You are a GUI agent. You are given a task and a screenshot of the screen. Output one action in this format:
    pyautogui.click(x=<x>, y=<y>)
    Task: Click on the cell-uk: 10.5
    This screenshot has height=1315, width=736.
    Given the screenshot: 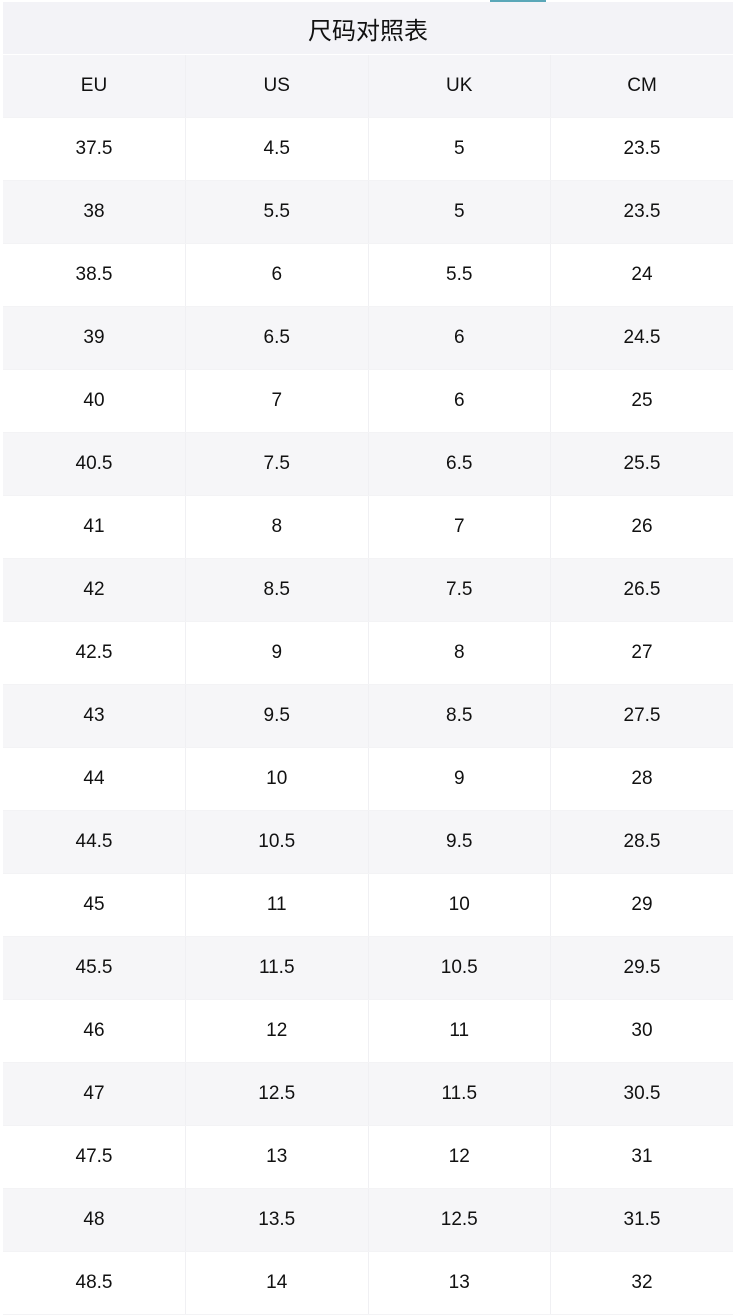 What is the action you would take?
    pyautogui.click(x=459, y=968)
    